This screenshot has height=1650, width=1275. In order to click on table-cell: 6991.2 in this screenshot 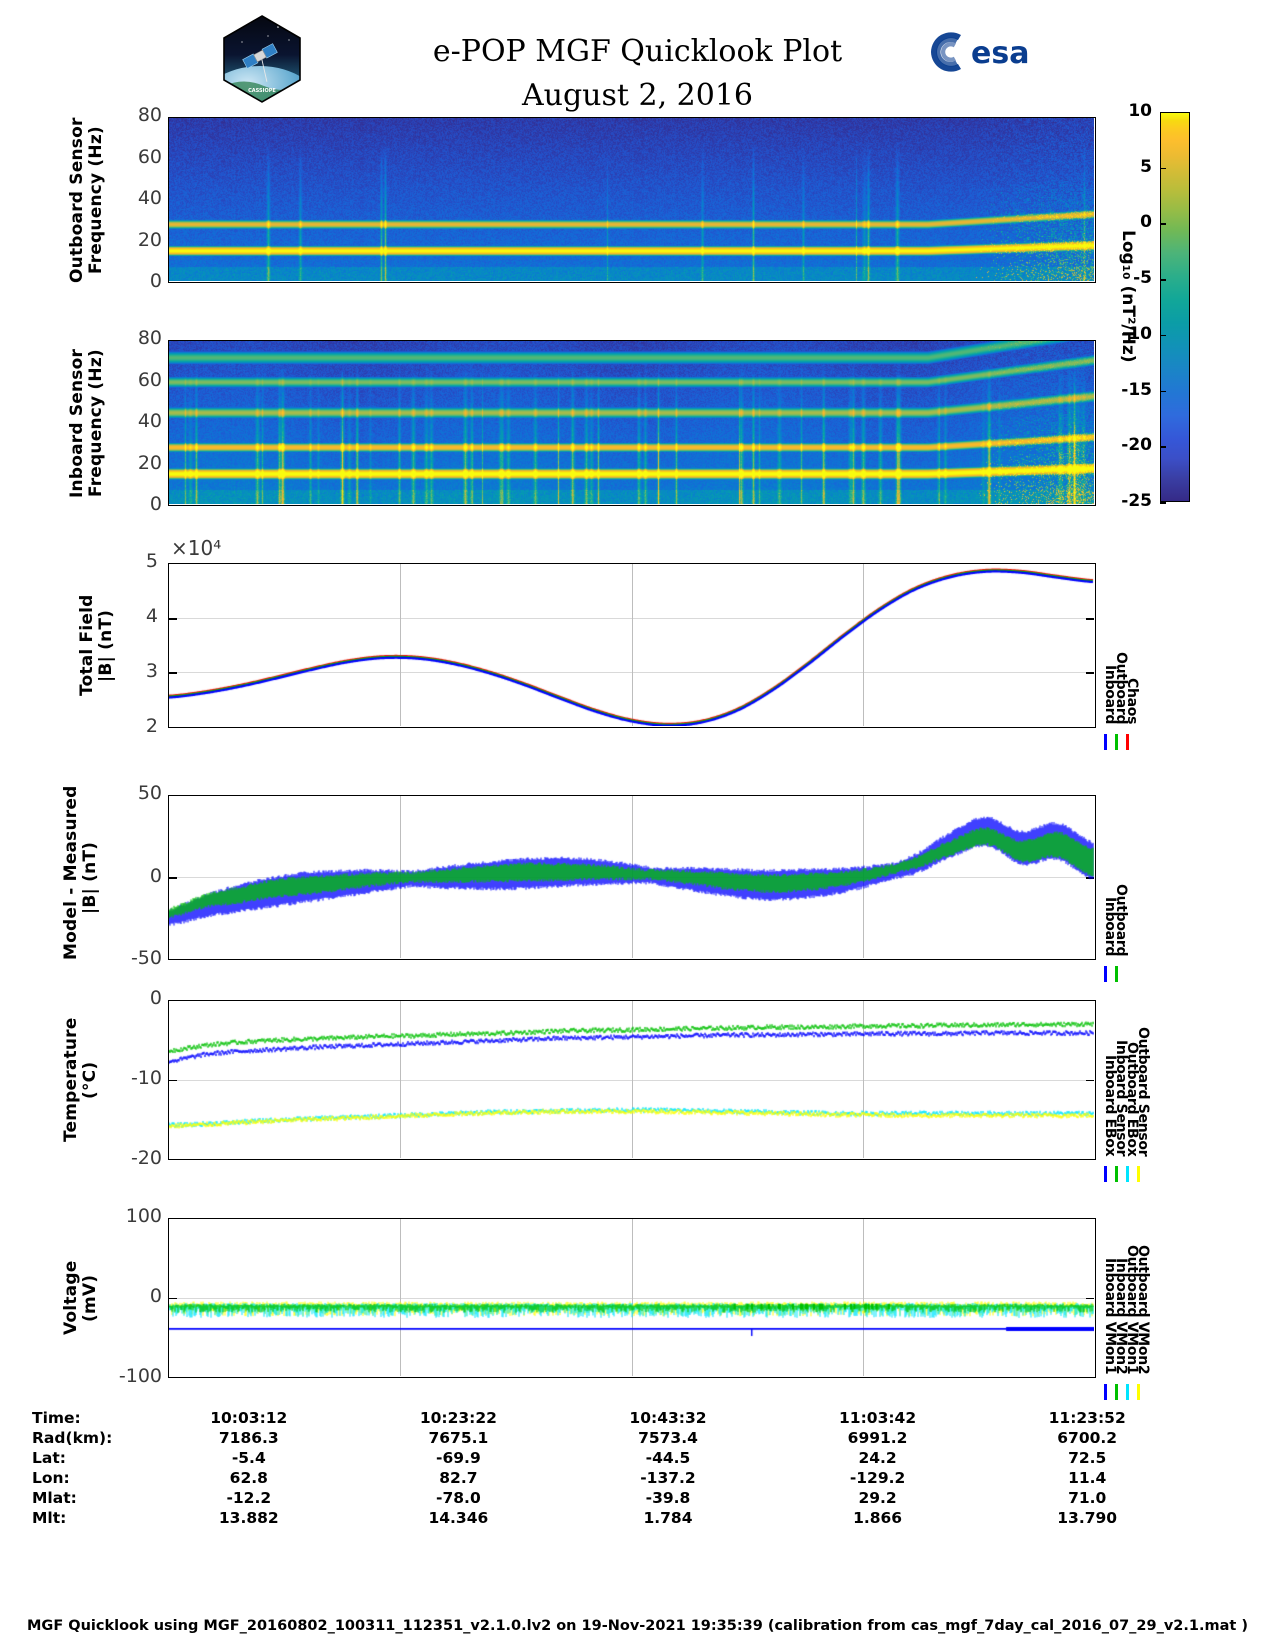, I will do `click(877, 1438)`.